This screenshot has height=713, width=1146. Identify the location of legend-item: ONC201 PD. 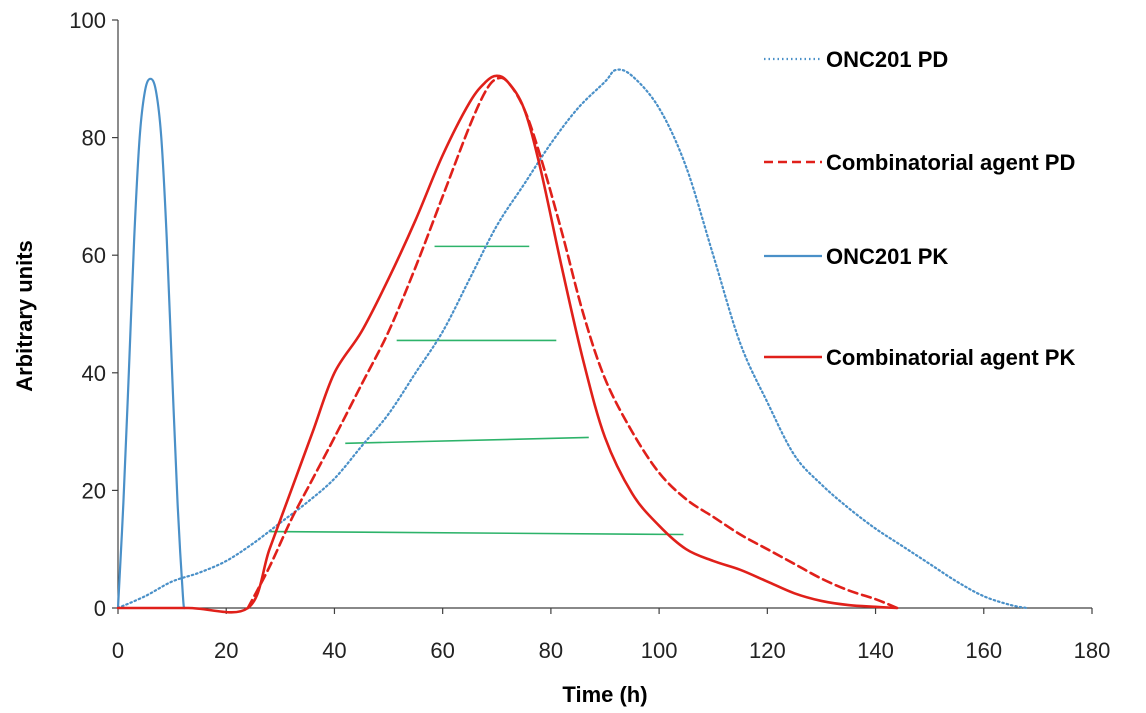
(856, 59).